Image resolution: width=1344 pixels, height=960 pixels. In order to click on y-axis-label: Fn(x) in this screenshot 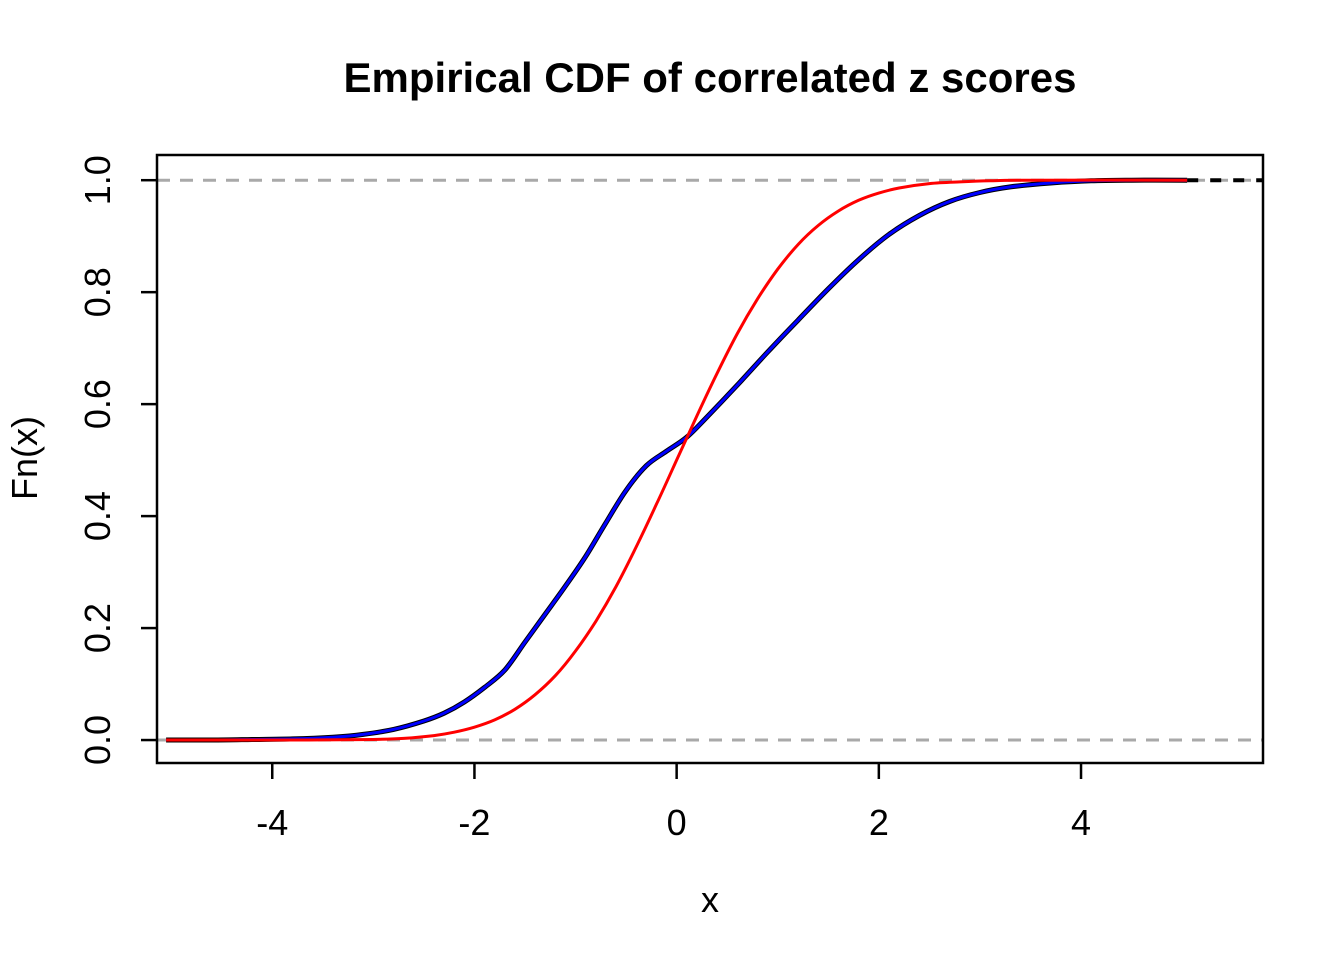, I will do `click(24, 458)`.